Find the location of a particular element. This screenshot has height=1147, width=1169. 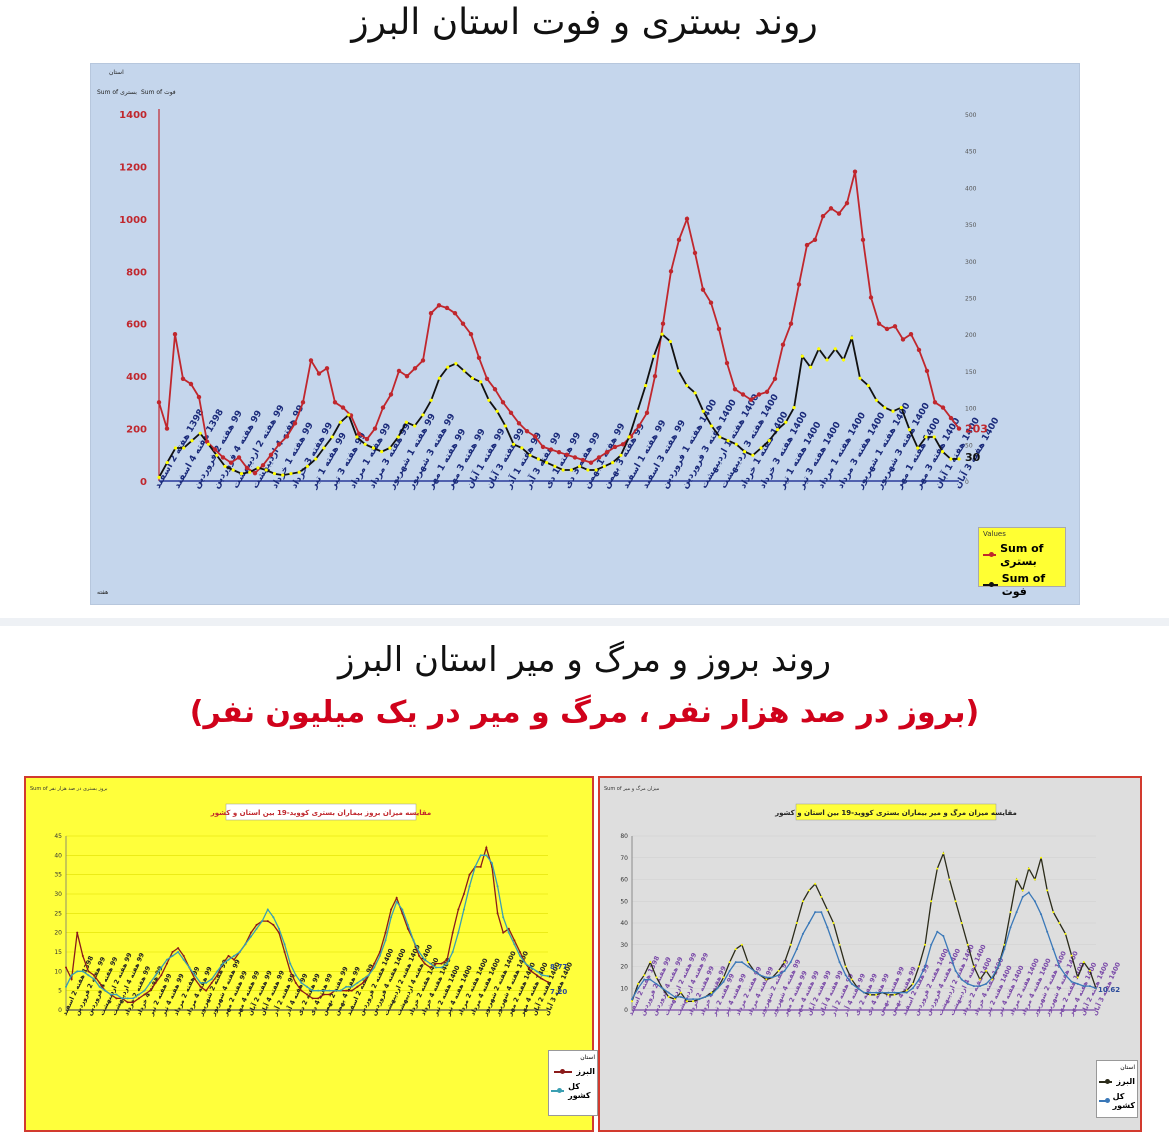

header-tag: Sum of بستری is located at coordinates (117, 92).